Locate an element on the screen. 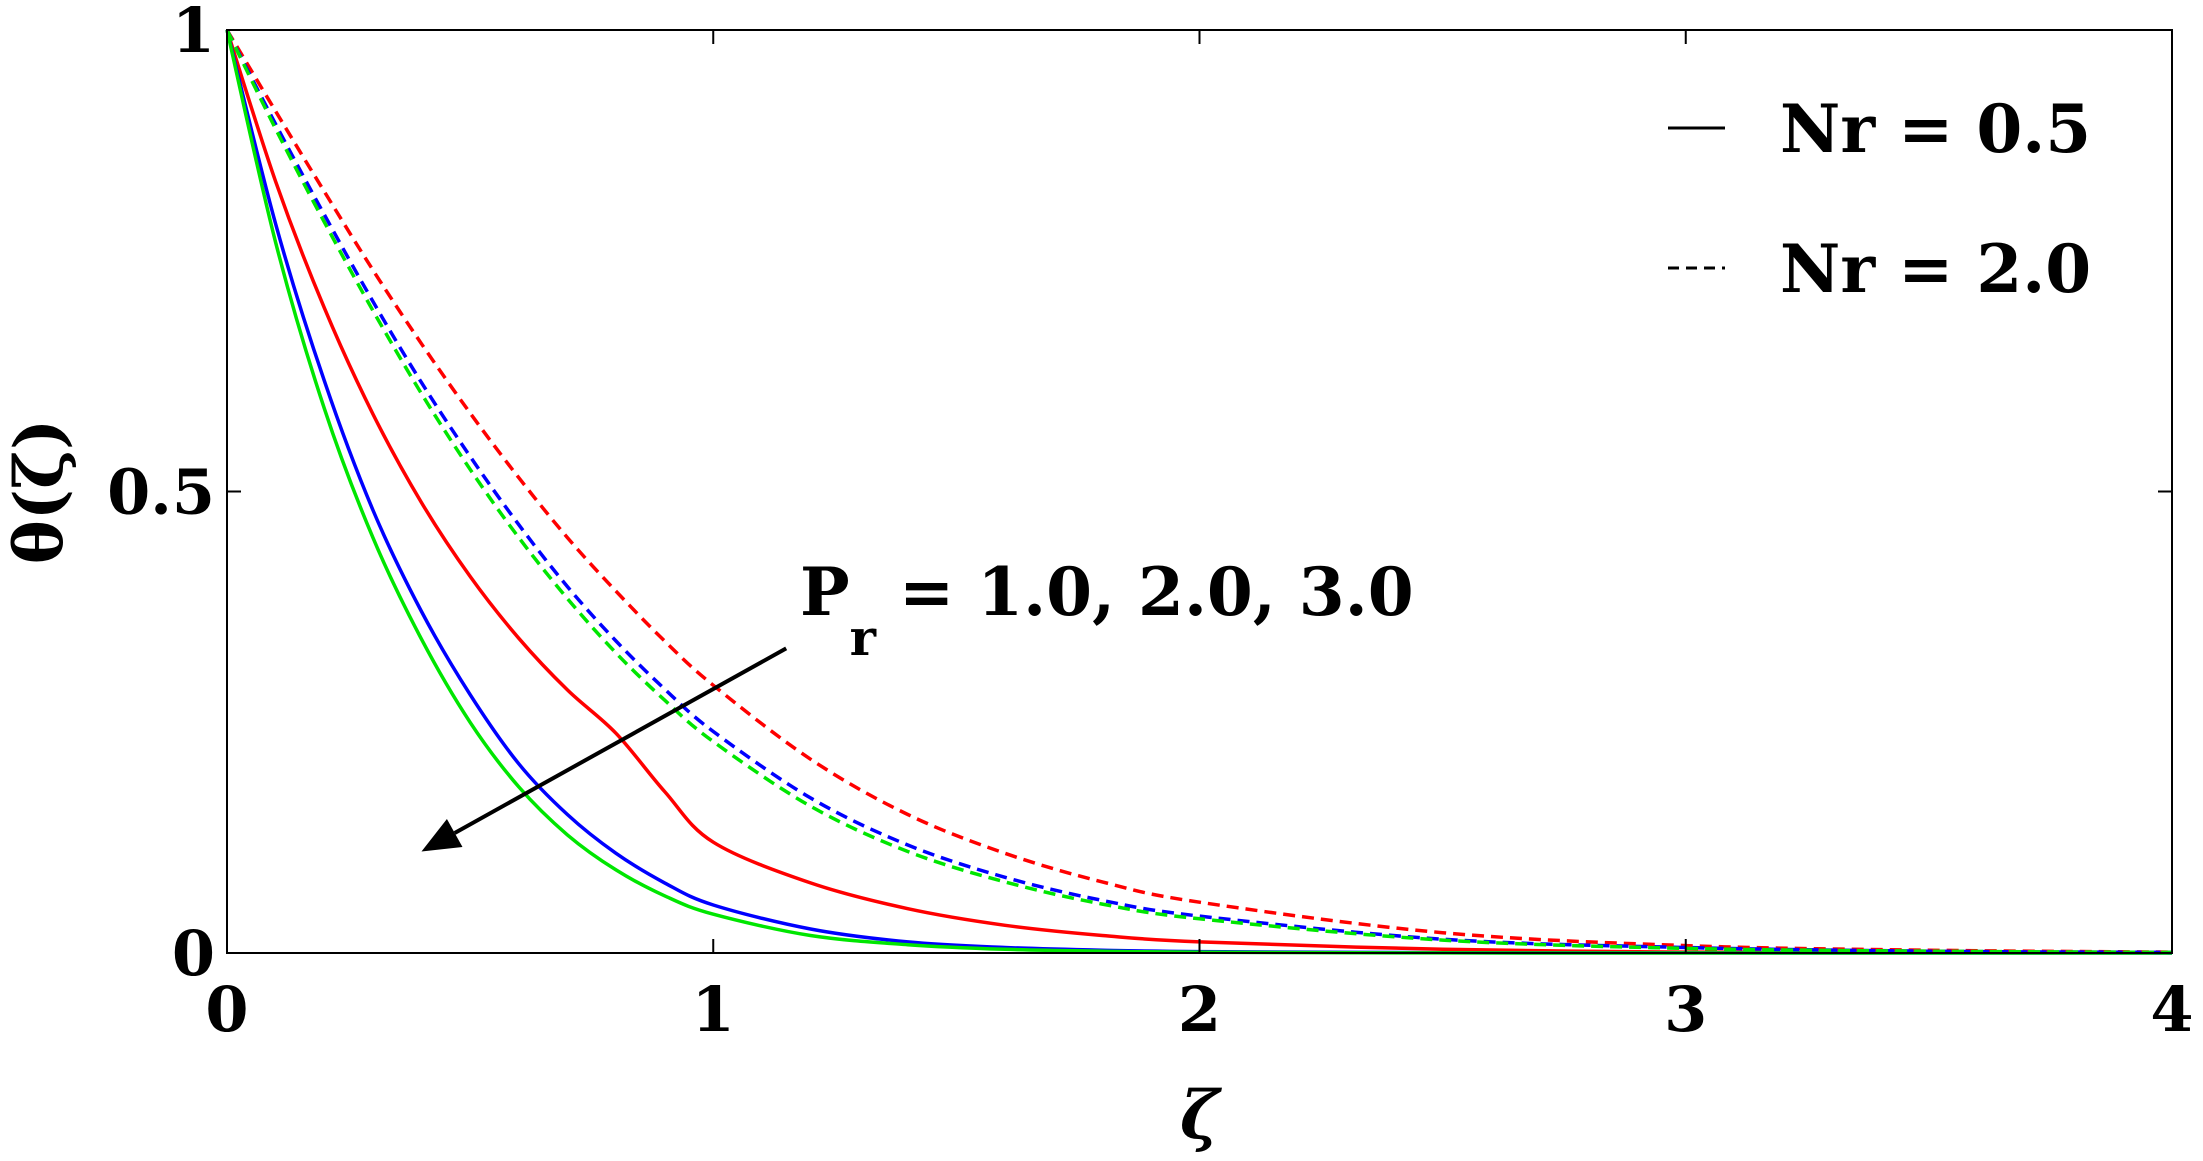 This screenshot has width=2203, height=1161. y-axis-label: θ(ζ) is located at coordinates (39, 492).